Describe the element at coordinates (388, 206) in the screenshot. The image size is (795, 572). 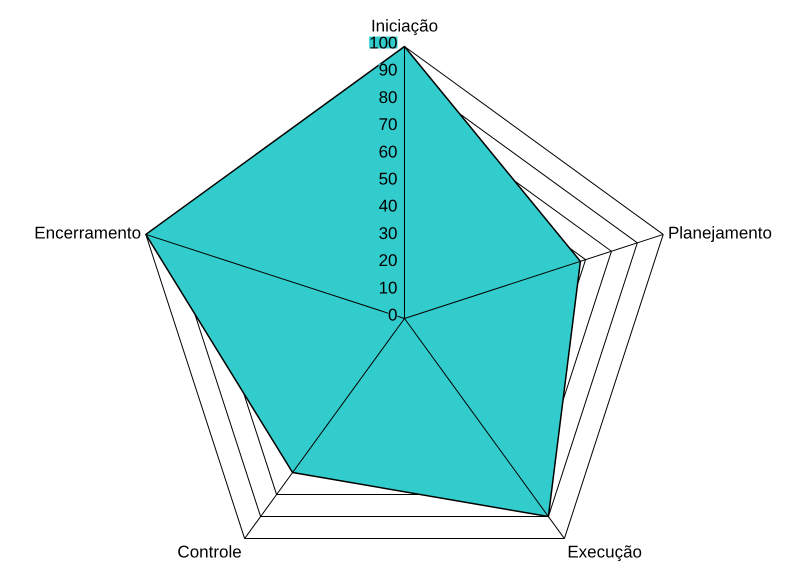
I see `y-tick-label: 40` at that location.